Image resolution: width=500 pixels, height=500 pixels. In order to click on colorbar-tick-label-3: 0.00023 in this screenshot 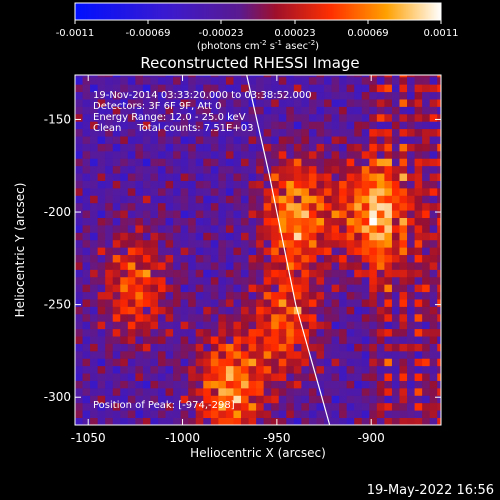, I will do `click(294, 33)`.